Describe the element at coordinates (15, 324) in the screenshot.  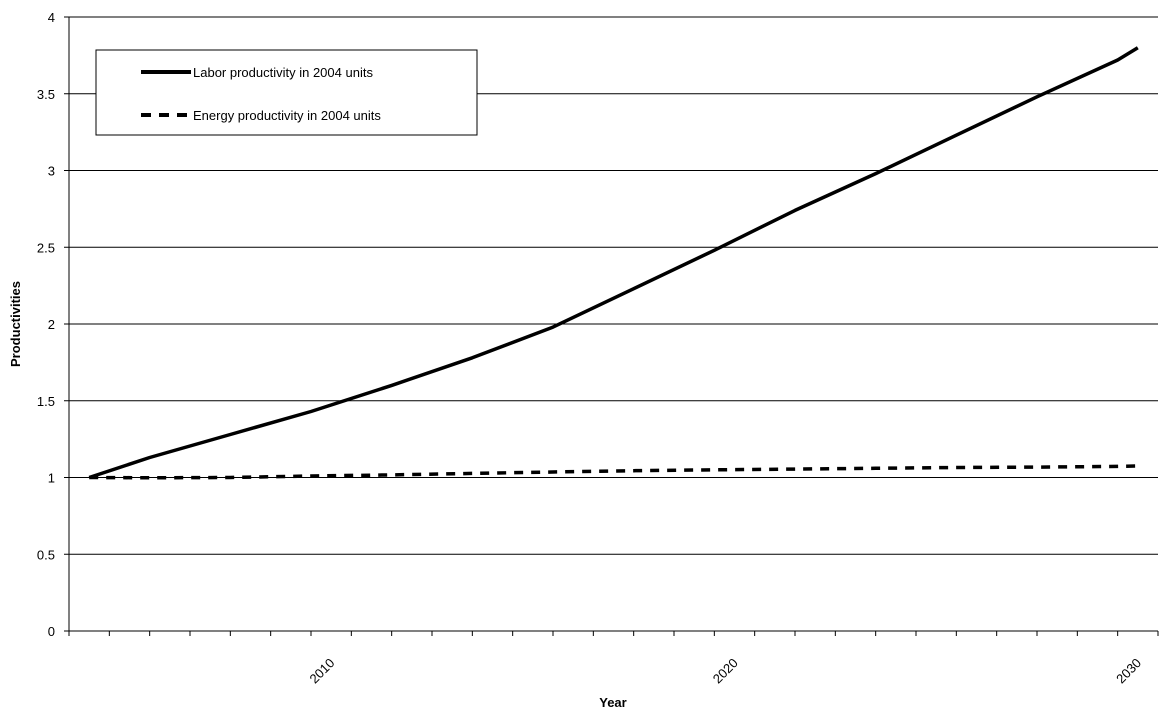
I see `y-axis-title: Productivities` at that location.